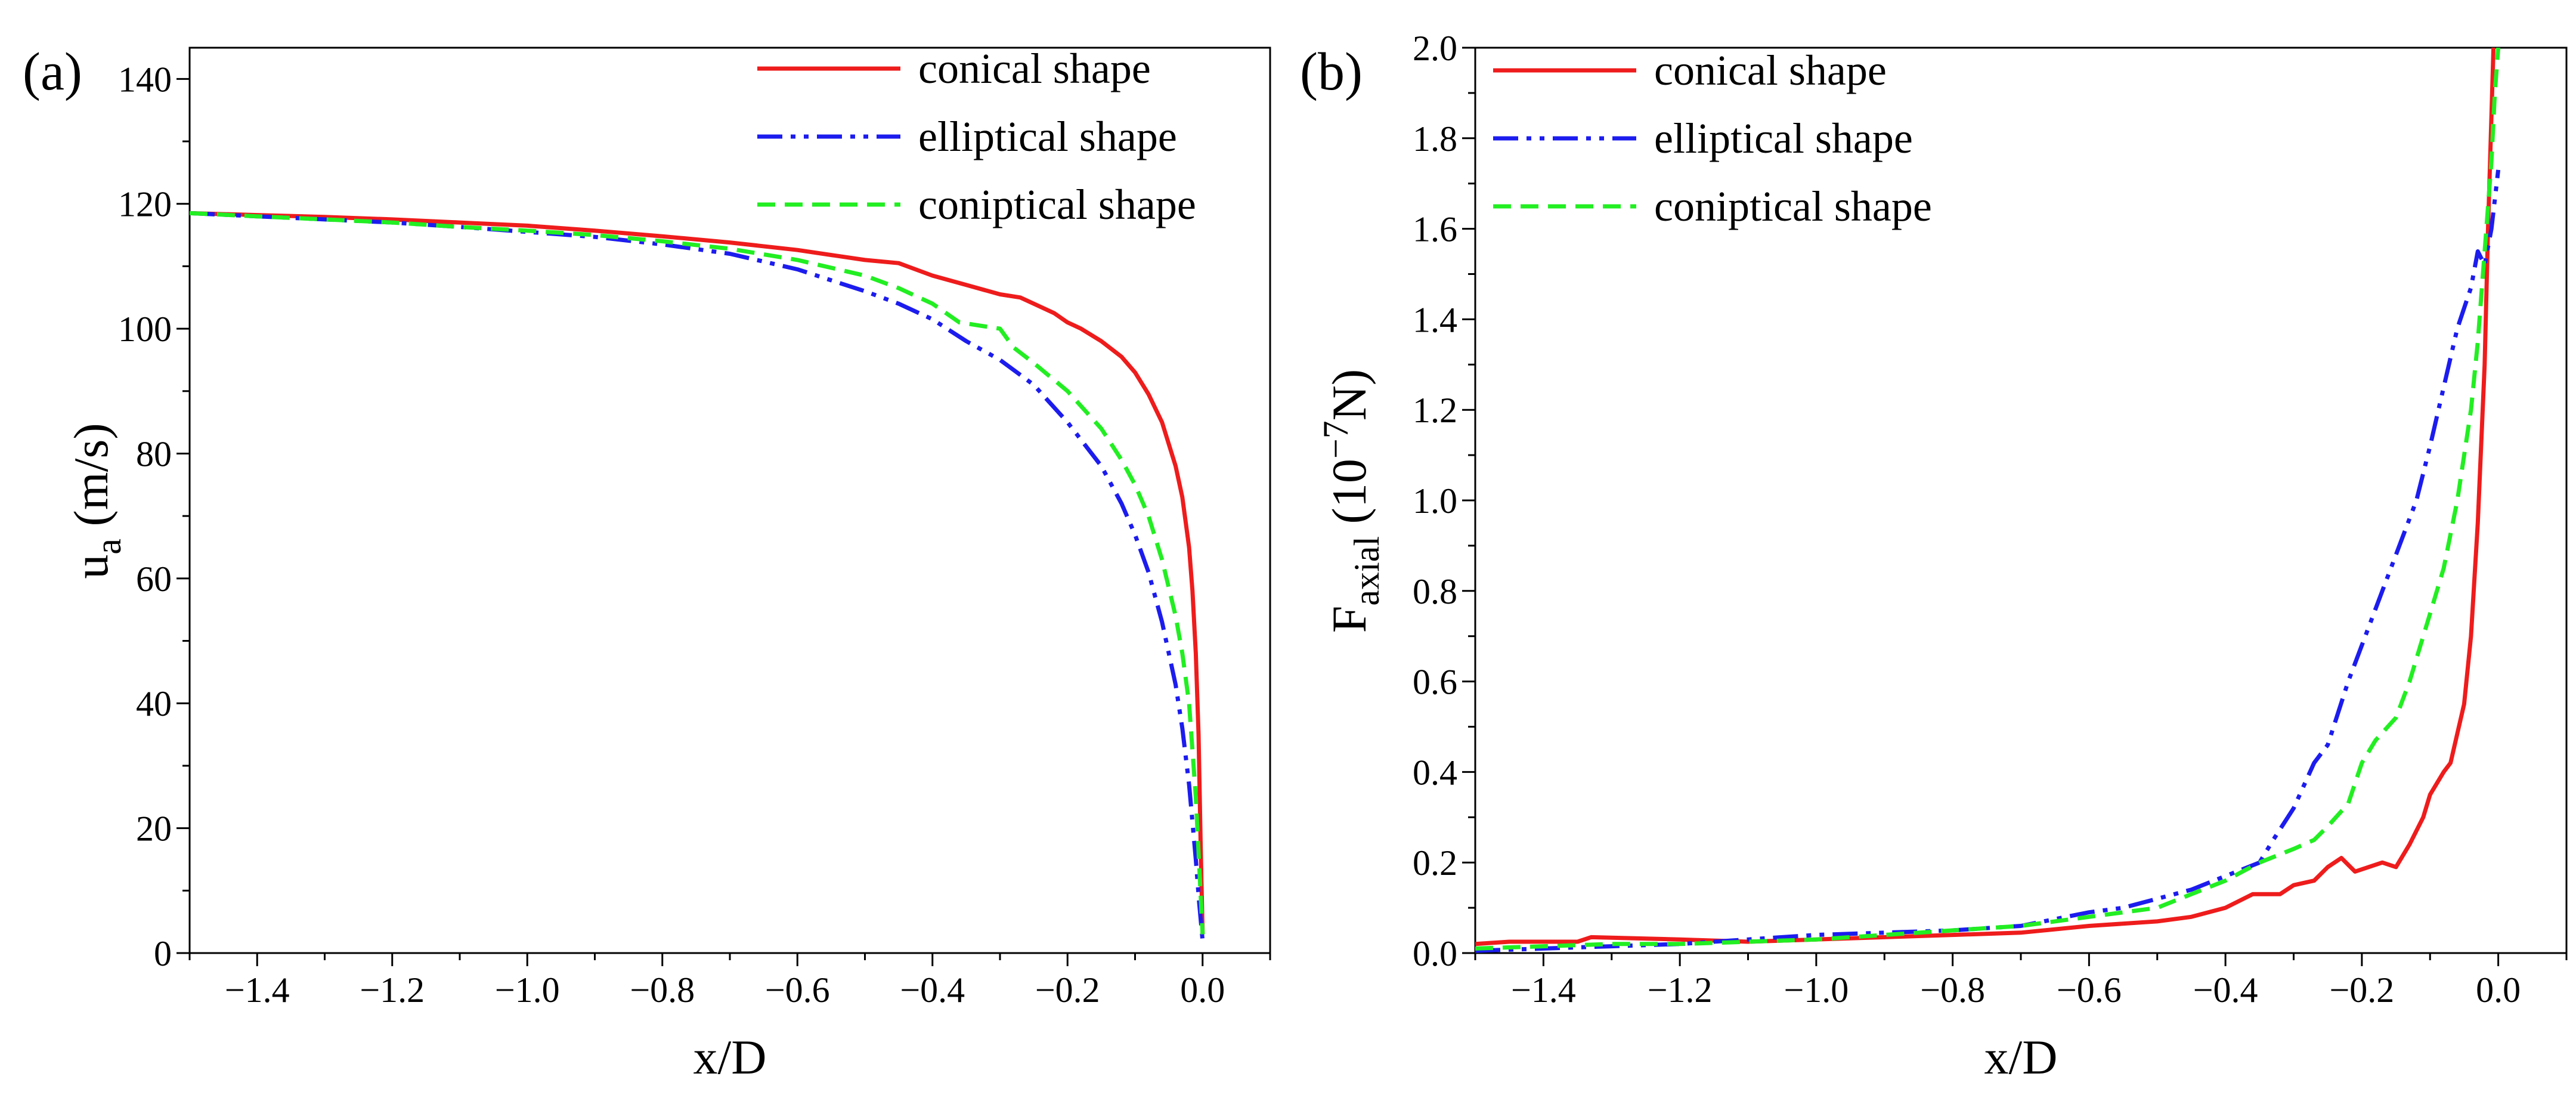 The image size is (2576, 1095). I want to click on y-tick-label: 80, so click(154, 454).